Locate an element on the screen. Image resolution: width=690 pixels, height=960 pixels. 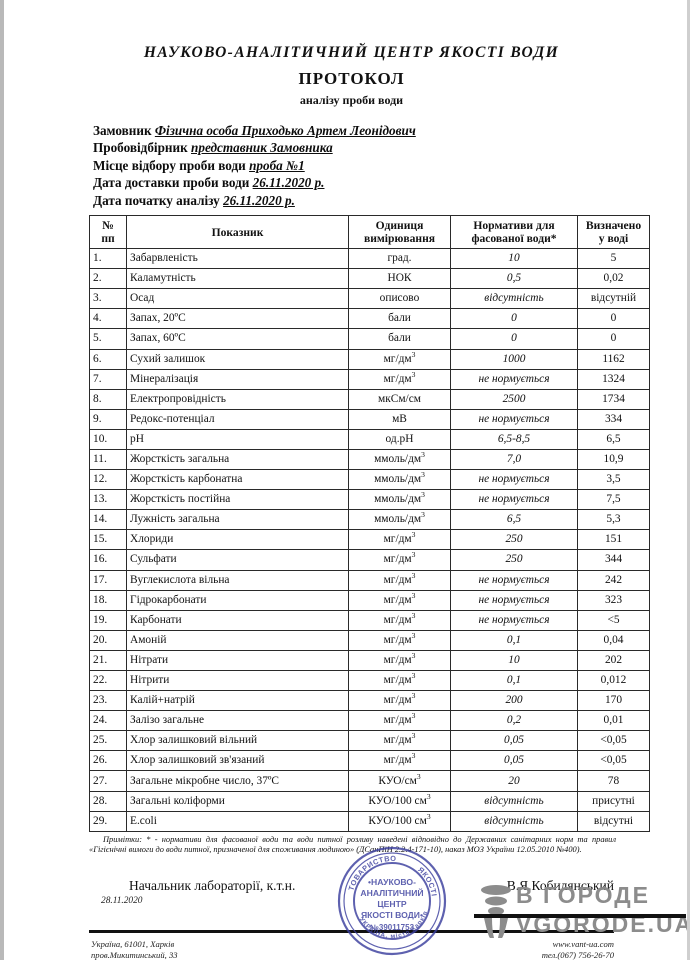
column-header-measured: Визначено у воді is located at coordinates (613, 232).